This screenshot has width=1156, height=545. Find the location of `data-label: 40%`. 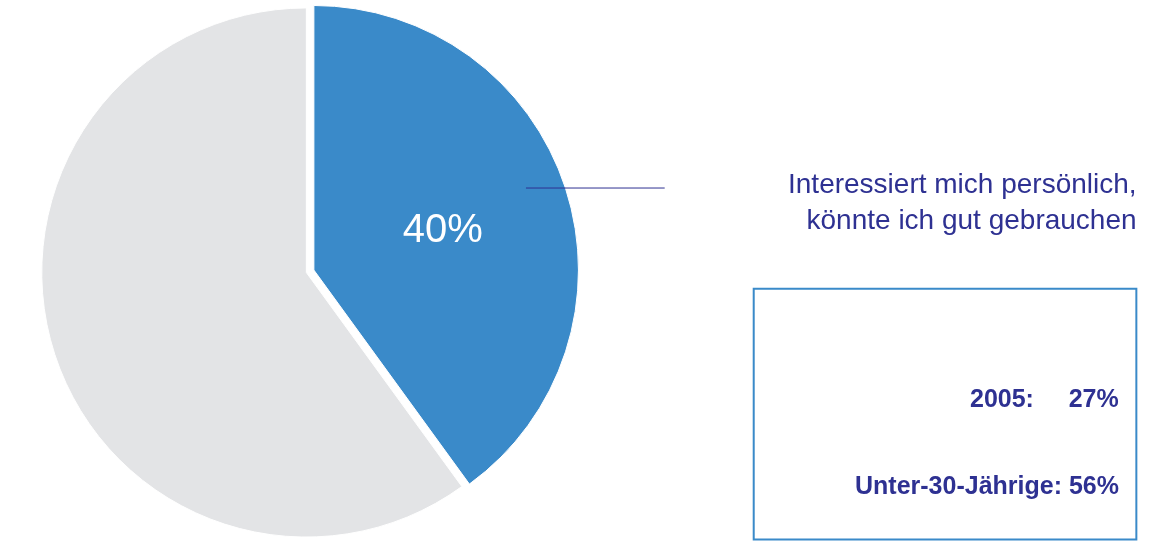

data-label: 40% is located at coordinates (442, 228).